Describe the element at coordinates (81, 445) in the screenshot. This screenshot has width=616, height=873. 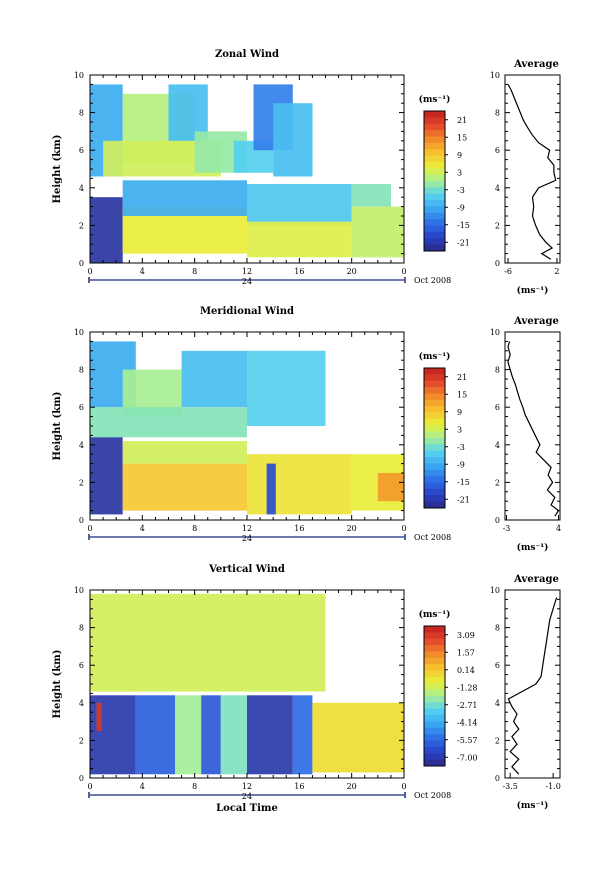
I see `y-tick-label: 4` at that location.